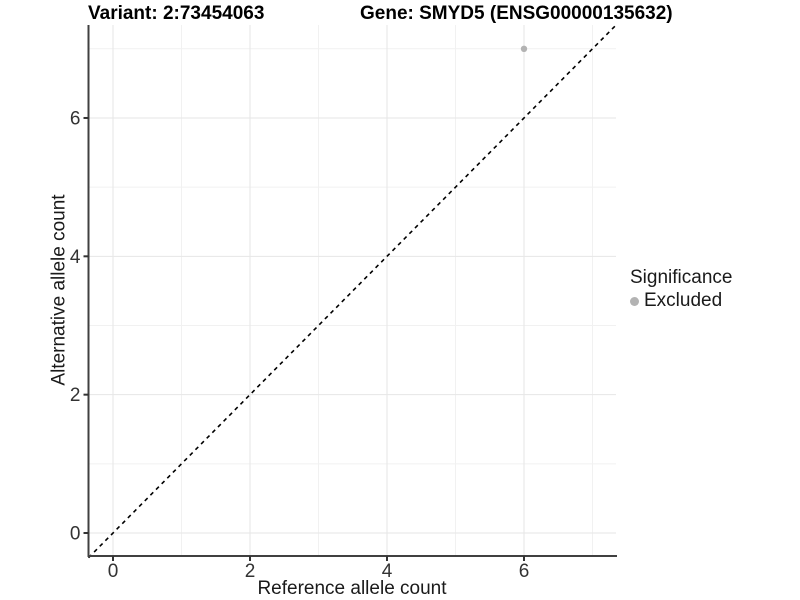  I want to click on variant-title: Variant: 2:73454063, so click(176, 13).